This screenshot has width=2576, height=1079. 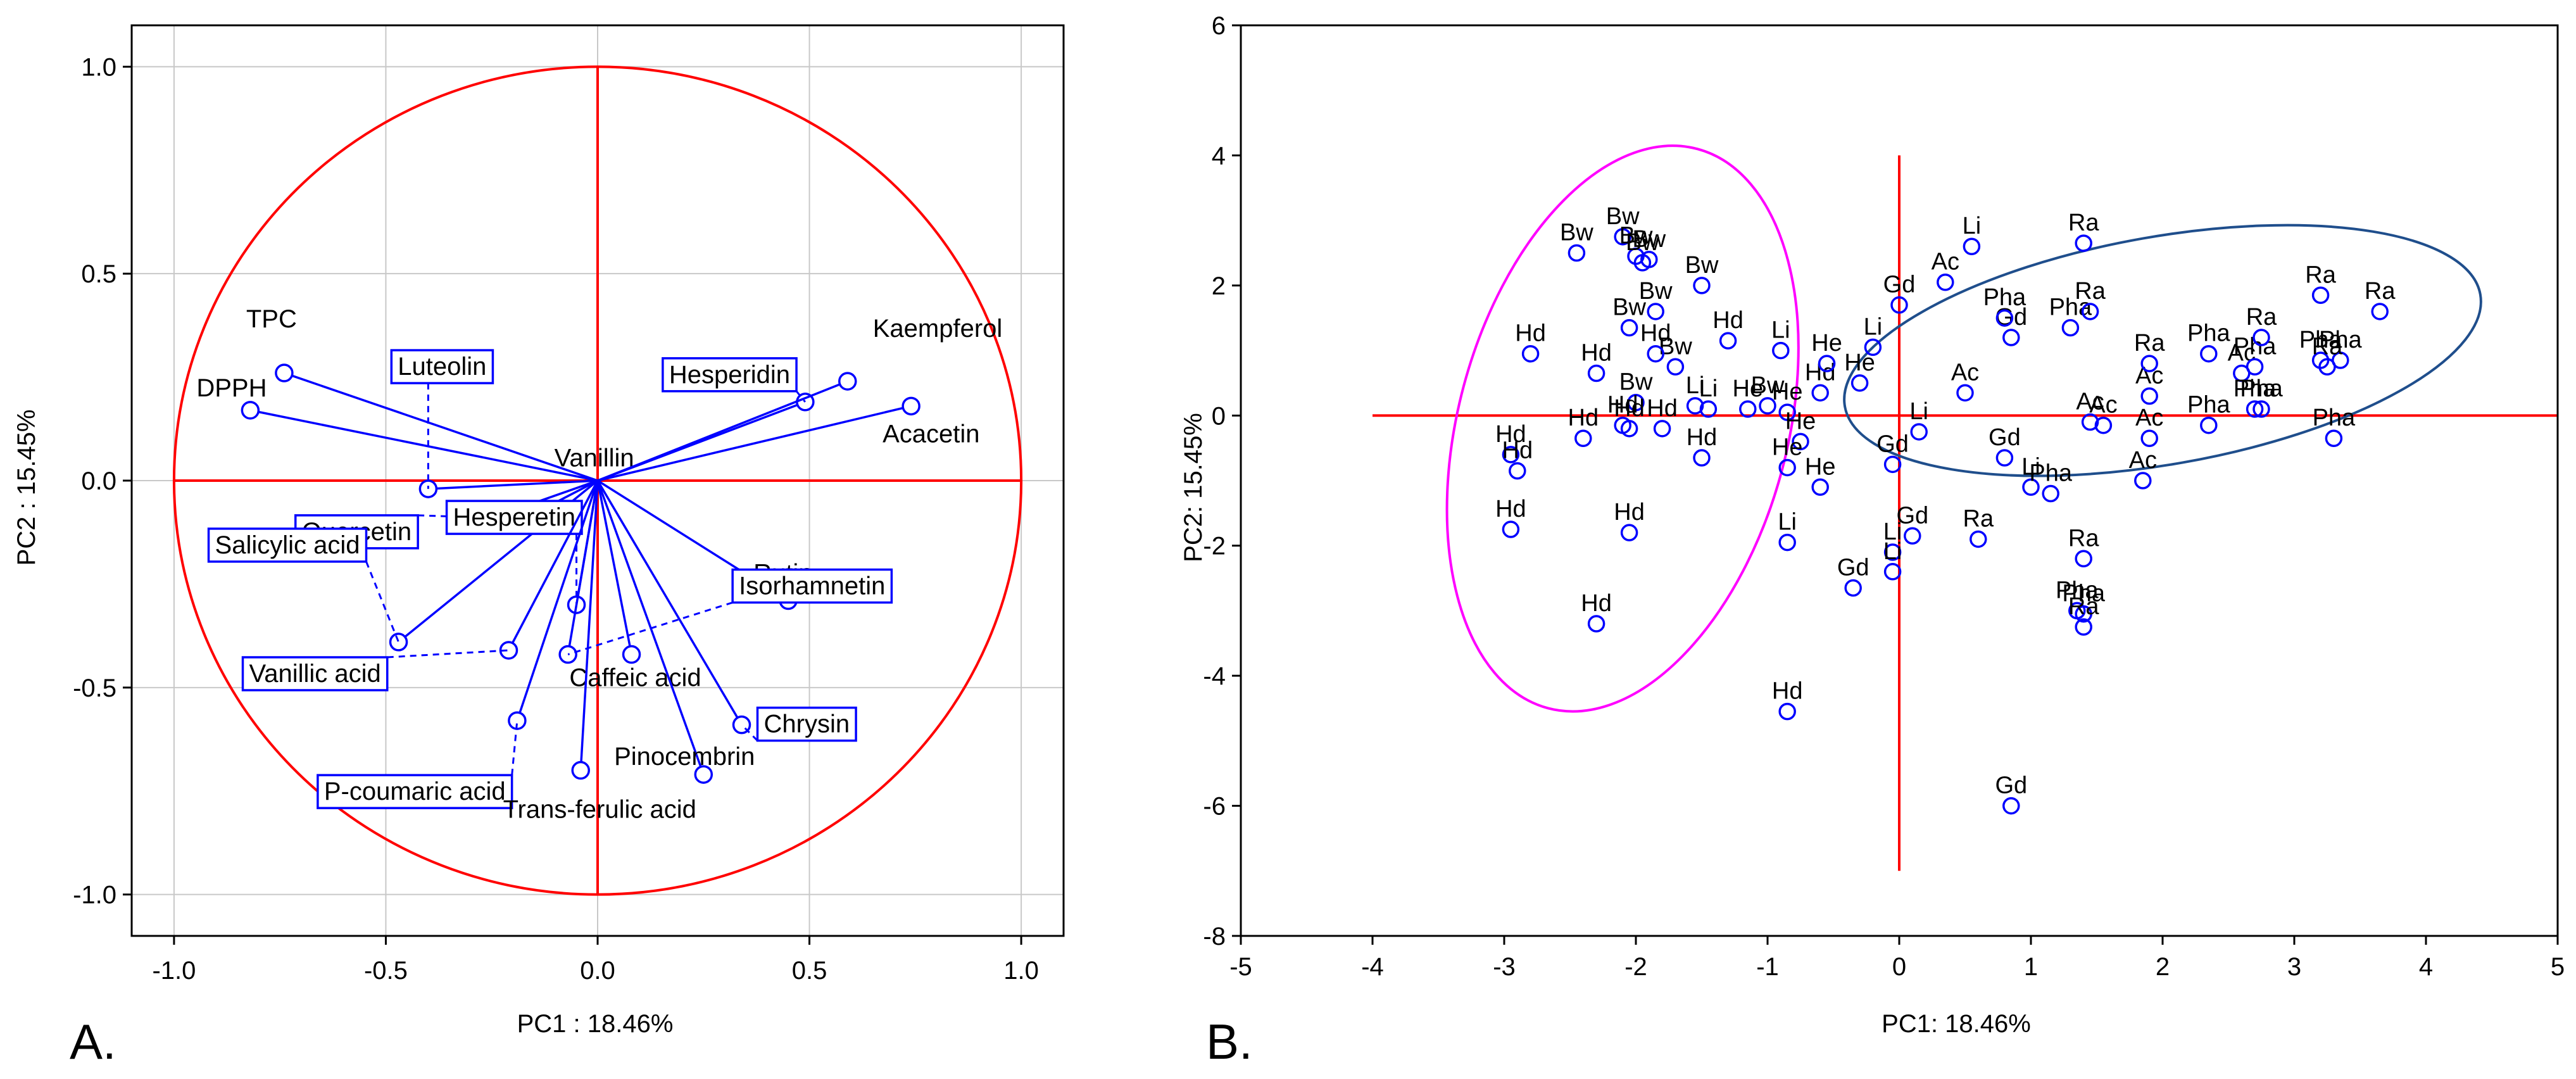 What do you see at coordinates (174, 971) in the screenshot?
I see `panel-a-x-tick-label-0: -1.0` at bounding box center [174, 971].